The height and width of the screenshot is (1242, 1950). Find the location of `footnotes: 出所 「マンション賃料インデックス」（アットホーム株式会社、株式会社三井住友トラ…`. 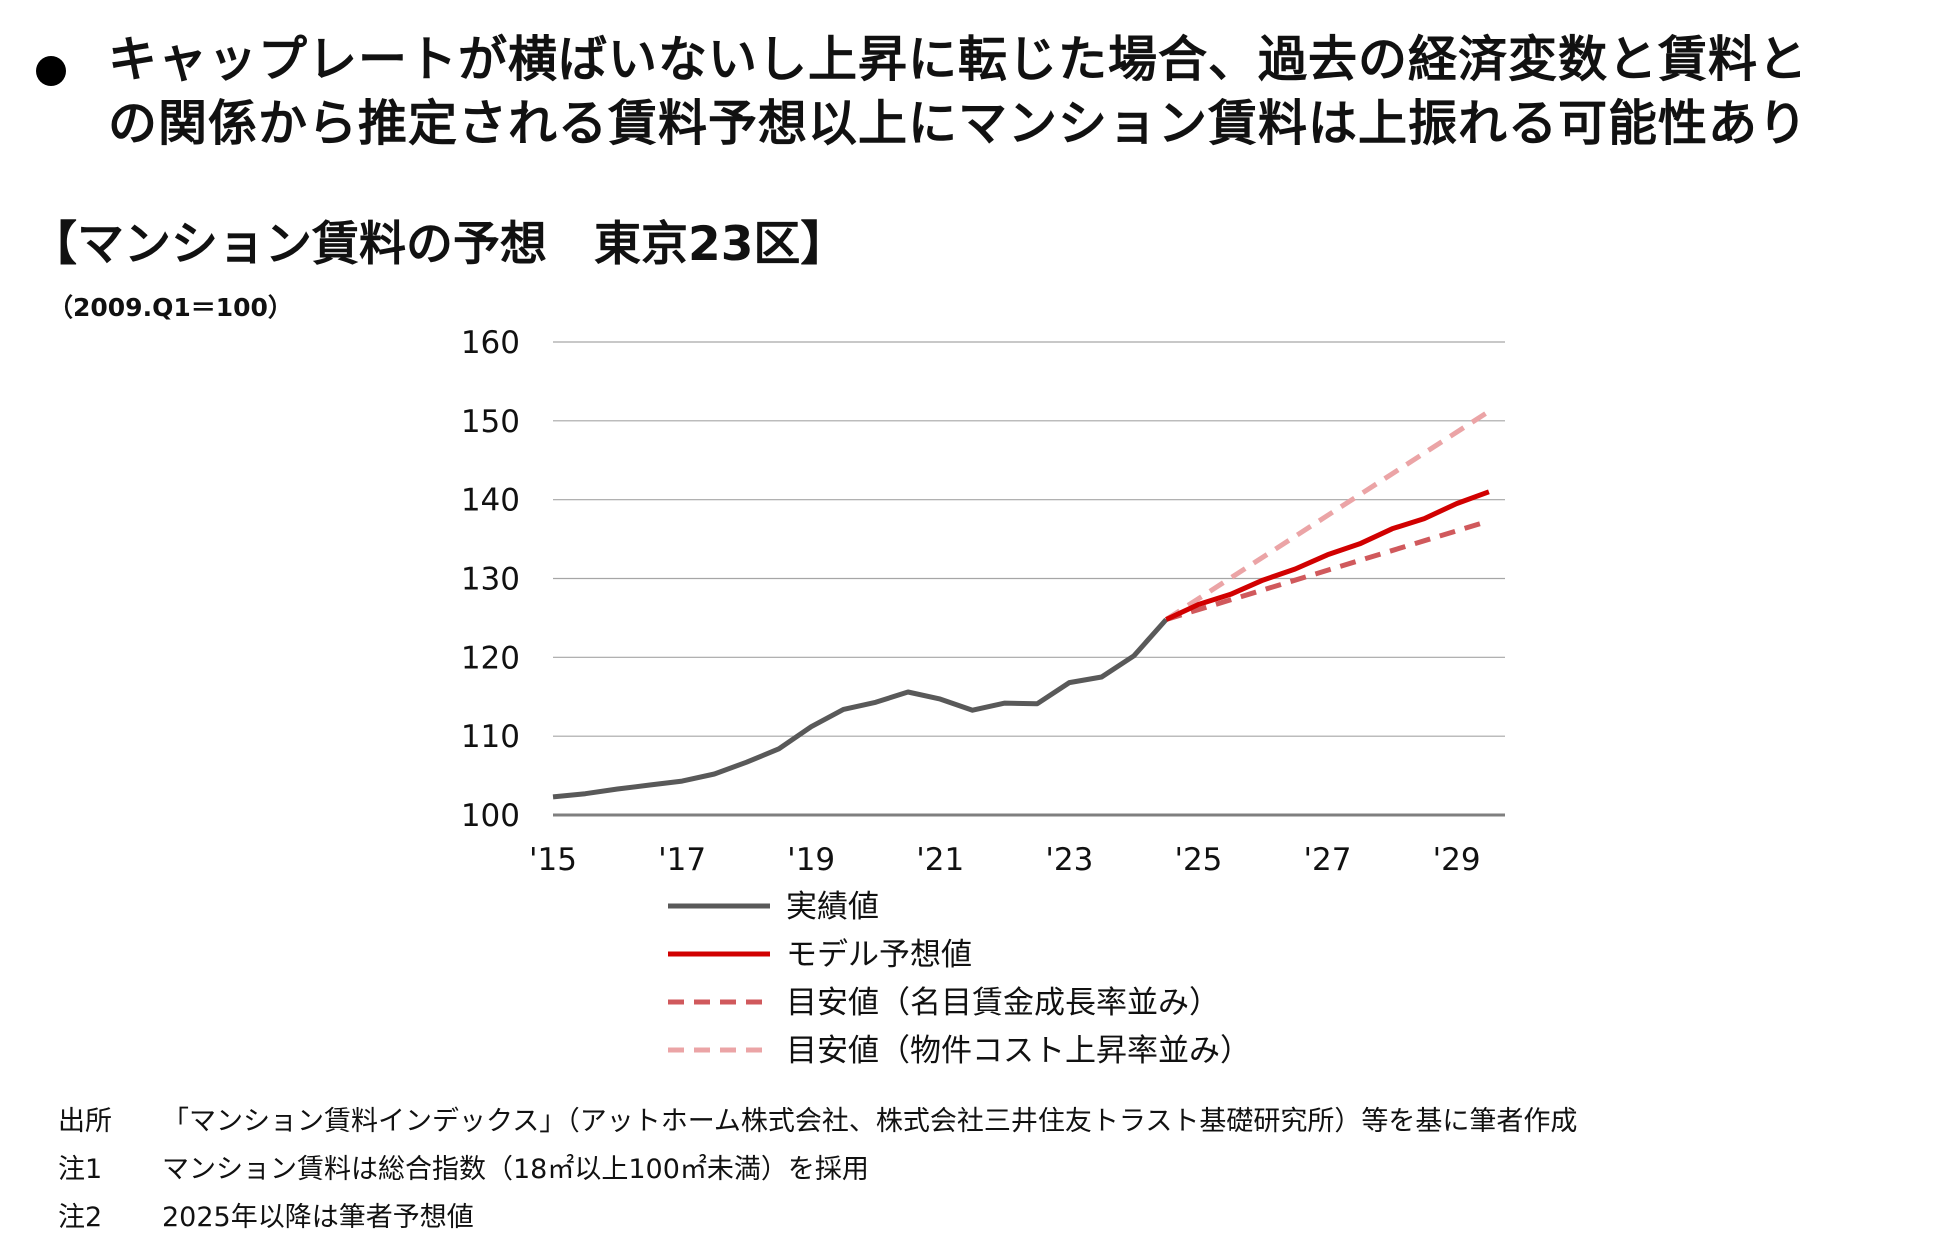

footnotes: 出所 「マンション賃料インデックス」（アットホーム株式会社、株式会社三井住友トラ… is located at coordinates (817, 1170).